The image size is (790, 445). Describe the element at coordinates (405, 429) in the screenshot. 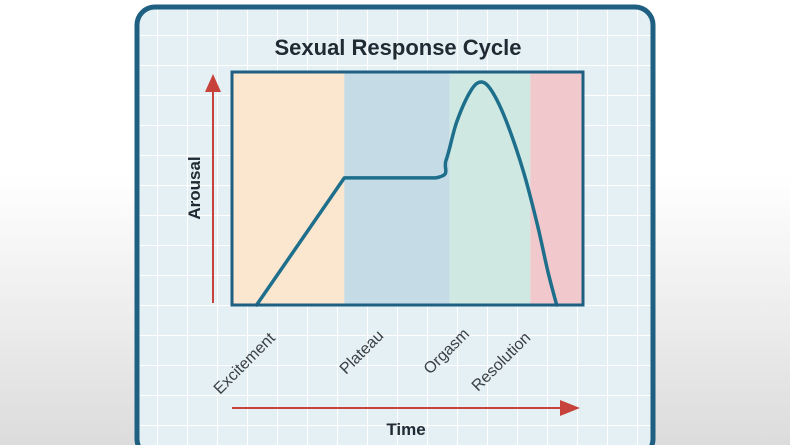

I see `x-axis-label: Time` at that location.